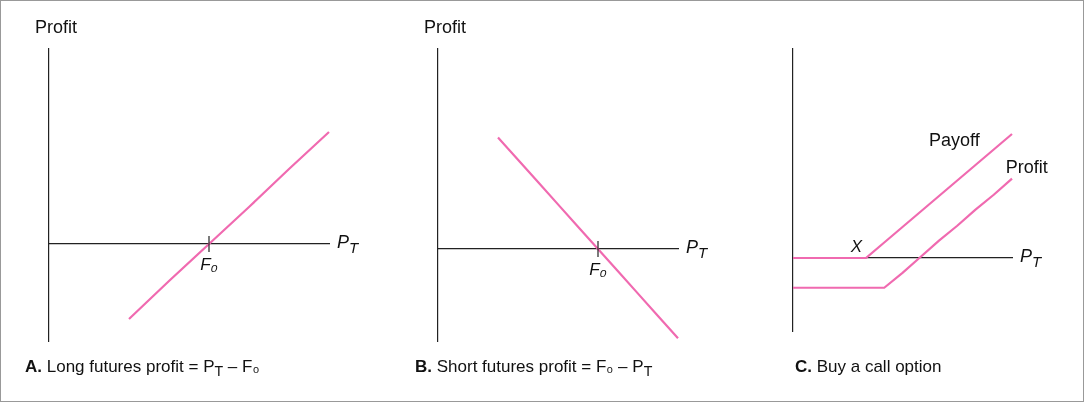 The width and height of the screenshot is (1084, 402). Describe the element at coordinates (868, 366) in the screenshot. I see `text: C. Buy a call option` at that location.